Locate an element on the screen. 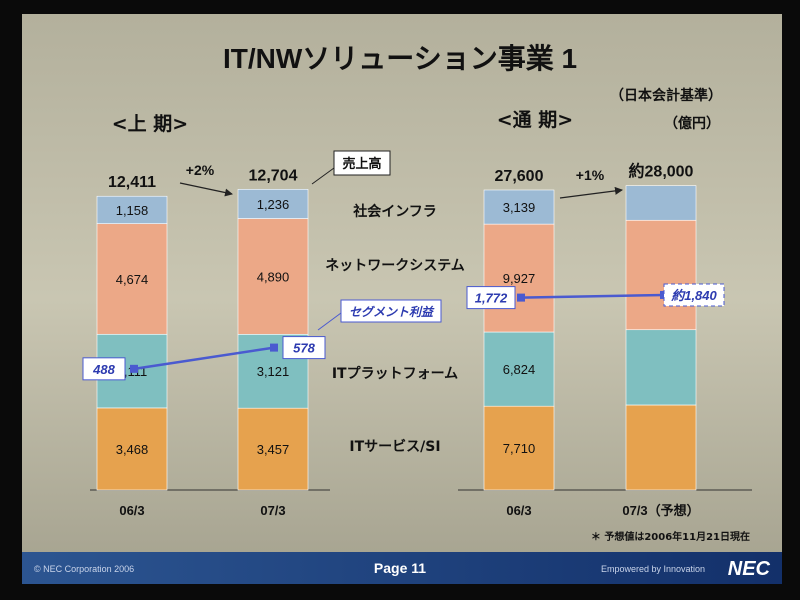 The image size is (800, 600). growth-arrow-fy: +1% is located at coordinates (591, 183).